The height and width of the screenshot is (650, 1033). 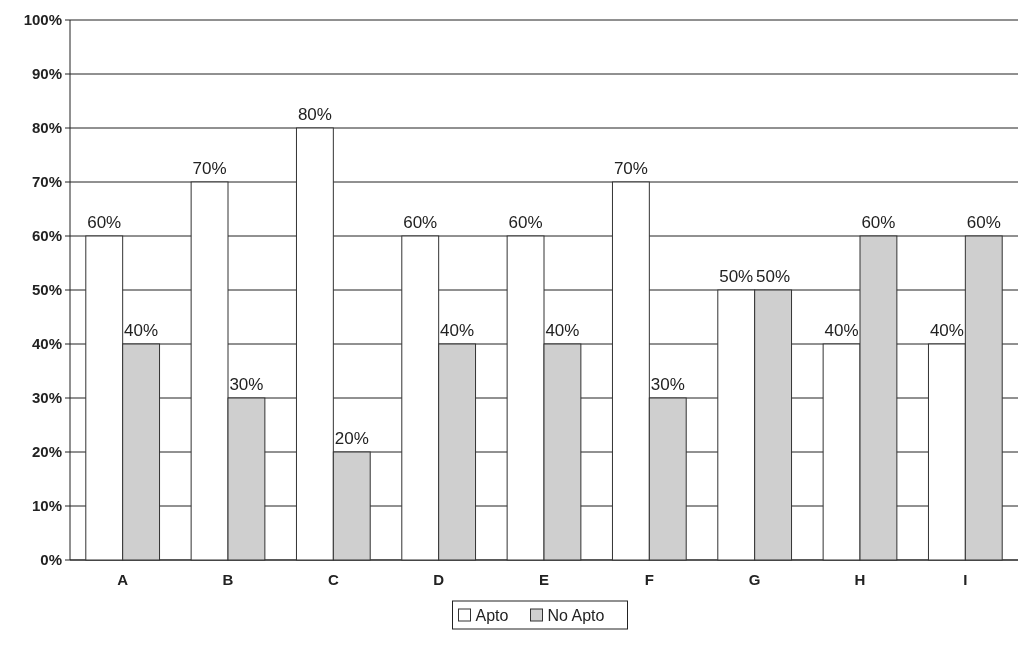 What do you see at coordinates (46, 74) in the screenshot?
I see `y-tick-label: 90%` at bounding box center [46, 74].